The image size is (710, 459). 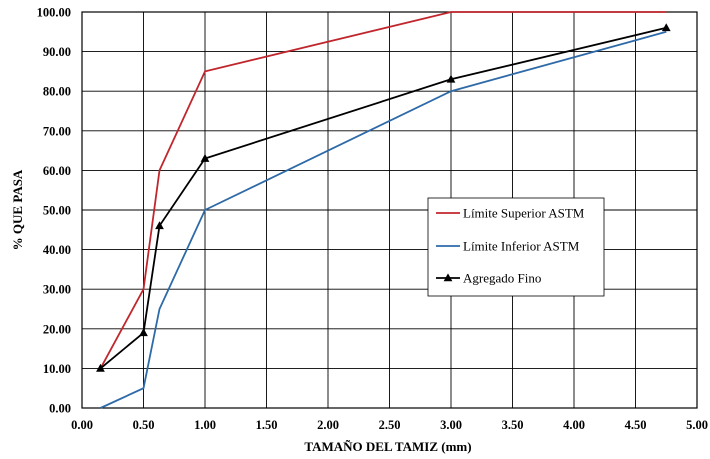 I want to click on y-tick-label: 80.00, so click(x=57, y=92).